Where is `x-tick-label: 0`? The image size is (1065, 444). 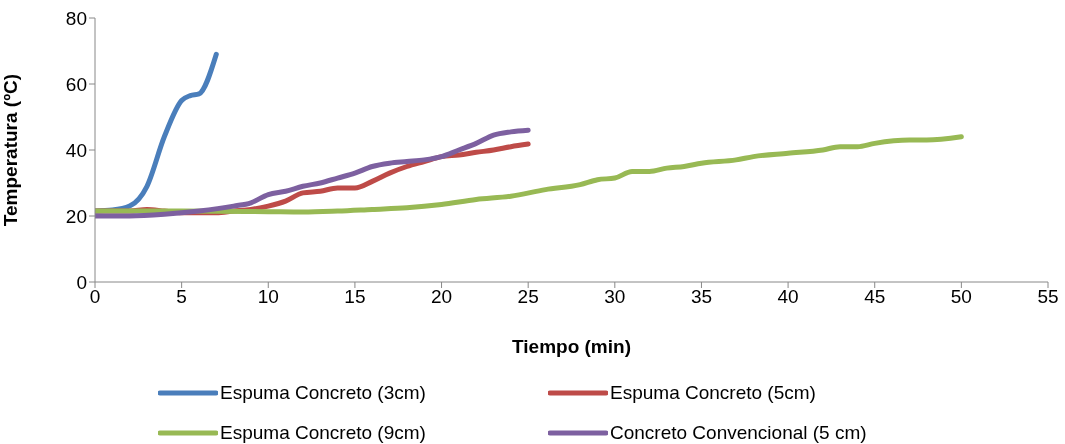 x-tick-label: 0 is located at coordinates (95, 297).